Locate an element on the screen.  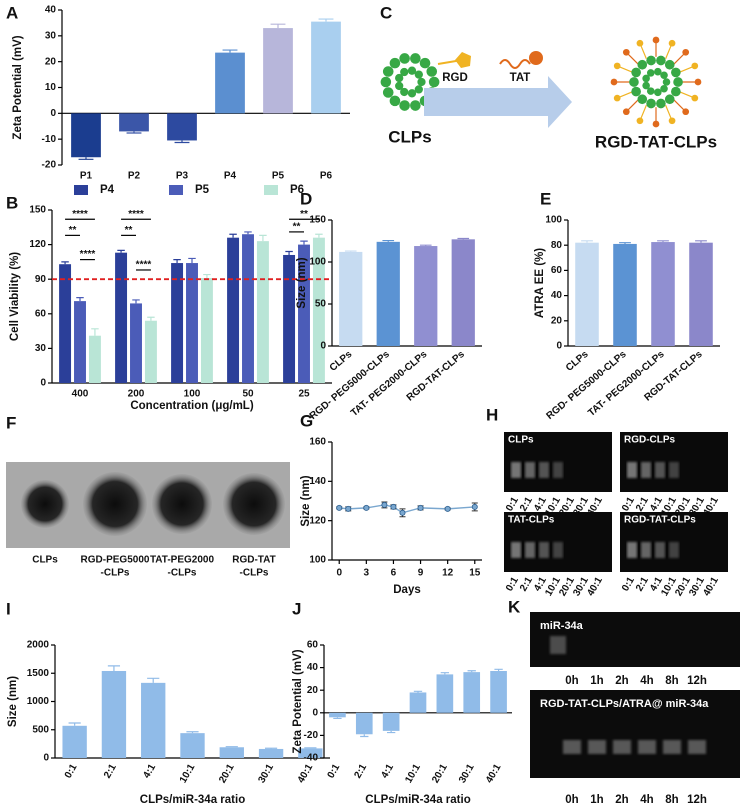
panel-letter: C is located at coordinates (386, 12).